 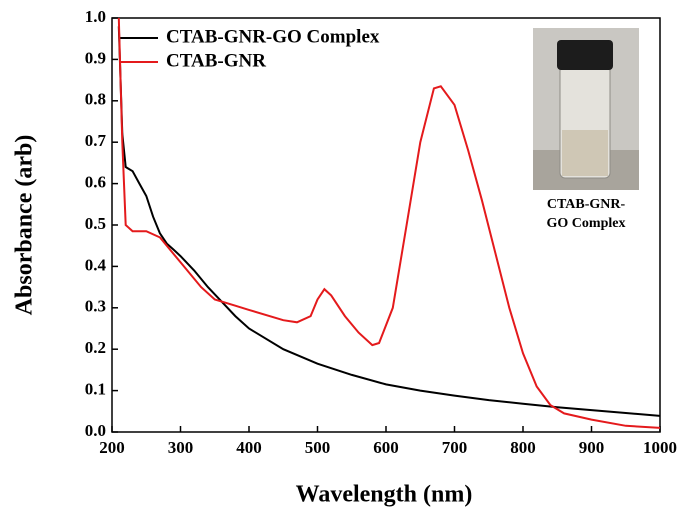 What do you see at coordinates (592, 447) in the screenshot?
I see `x-tick-label: 900` at bounding box center [592, 447].